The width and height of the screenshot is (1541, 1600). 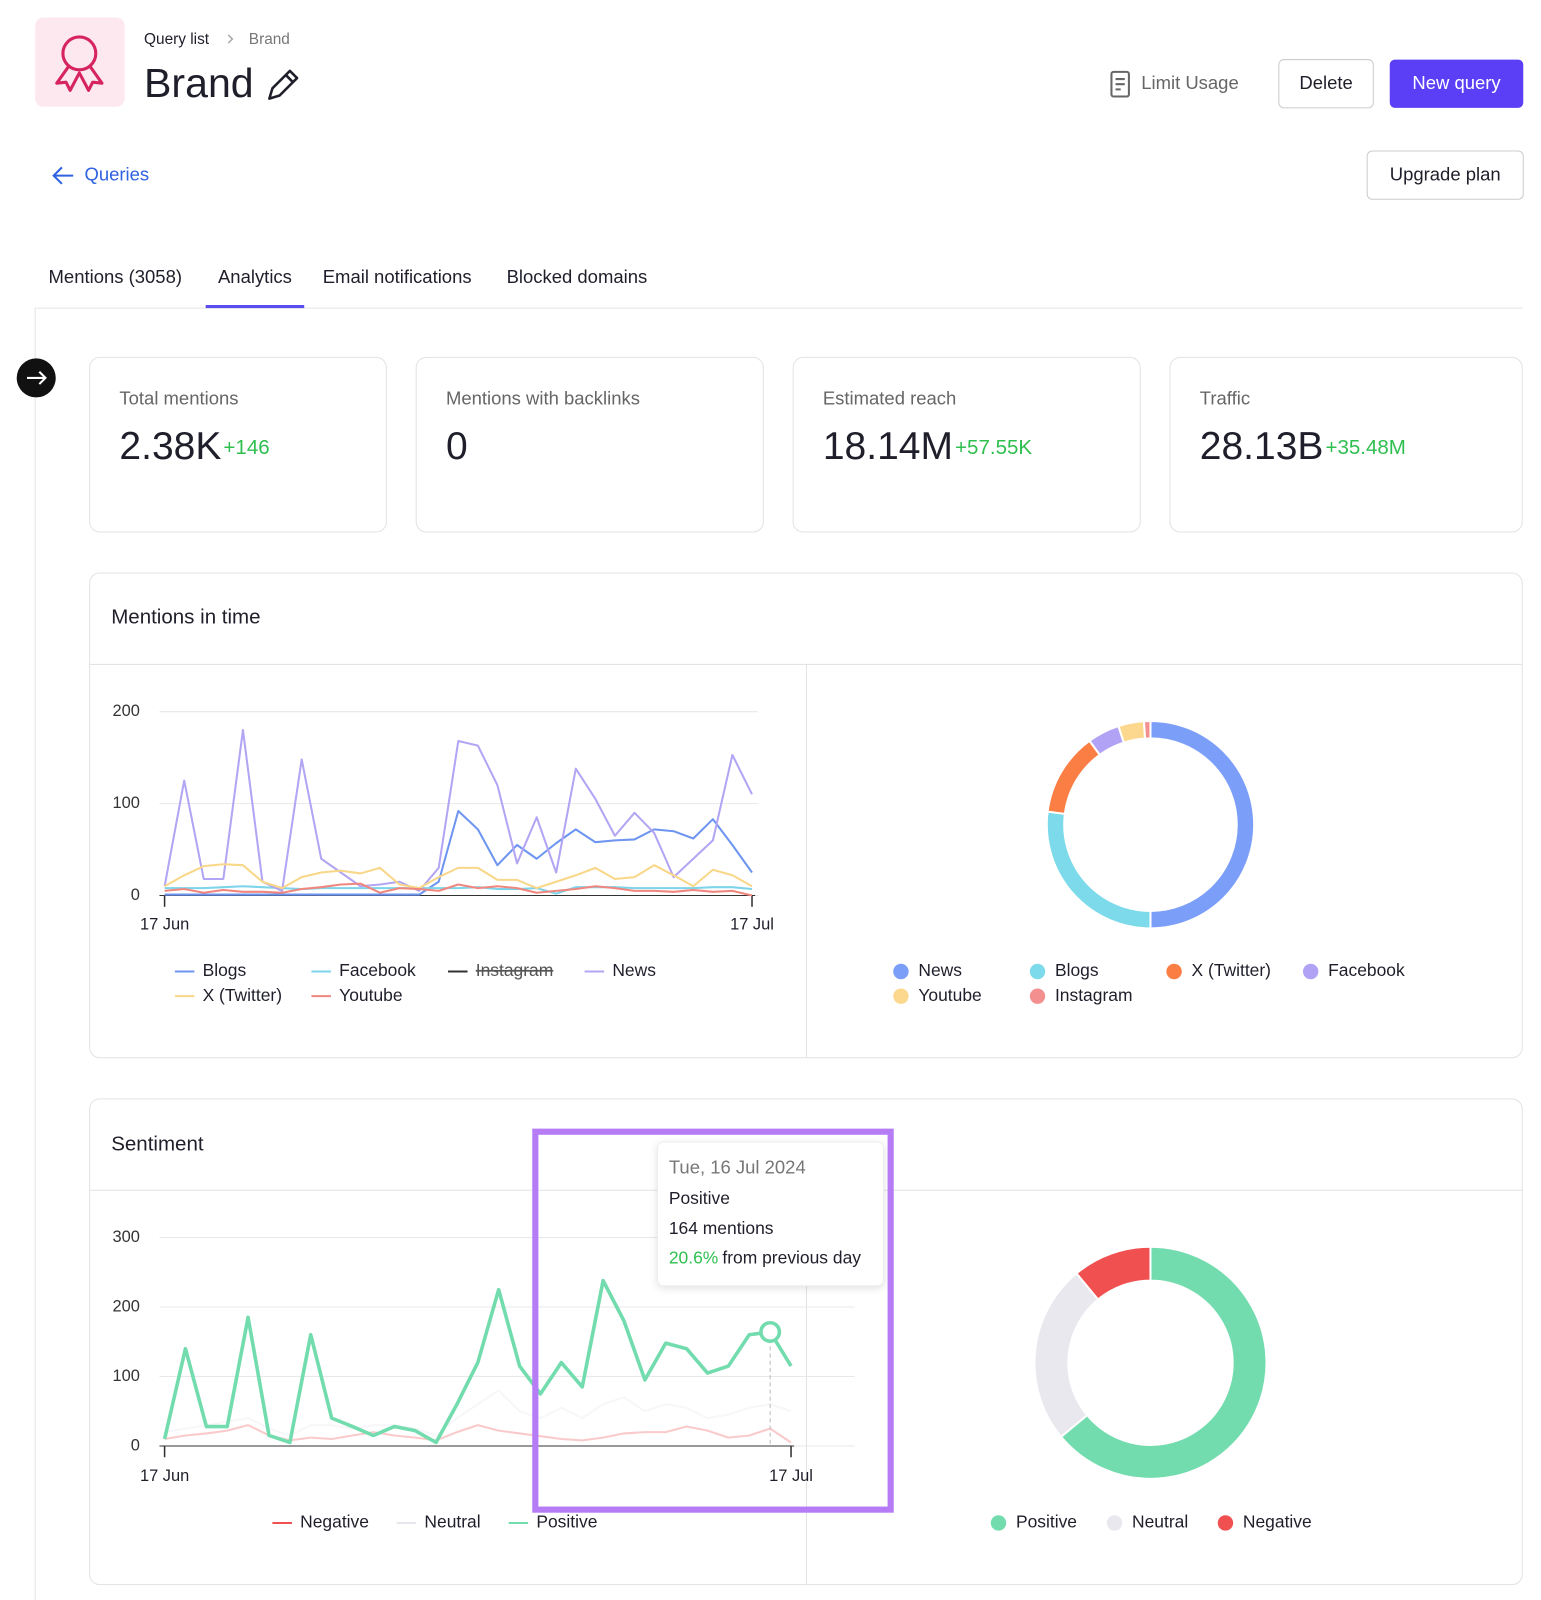 I want to click on tooltip-mentions: 164 mentions, so click(x=721, y=1228).